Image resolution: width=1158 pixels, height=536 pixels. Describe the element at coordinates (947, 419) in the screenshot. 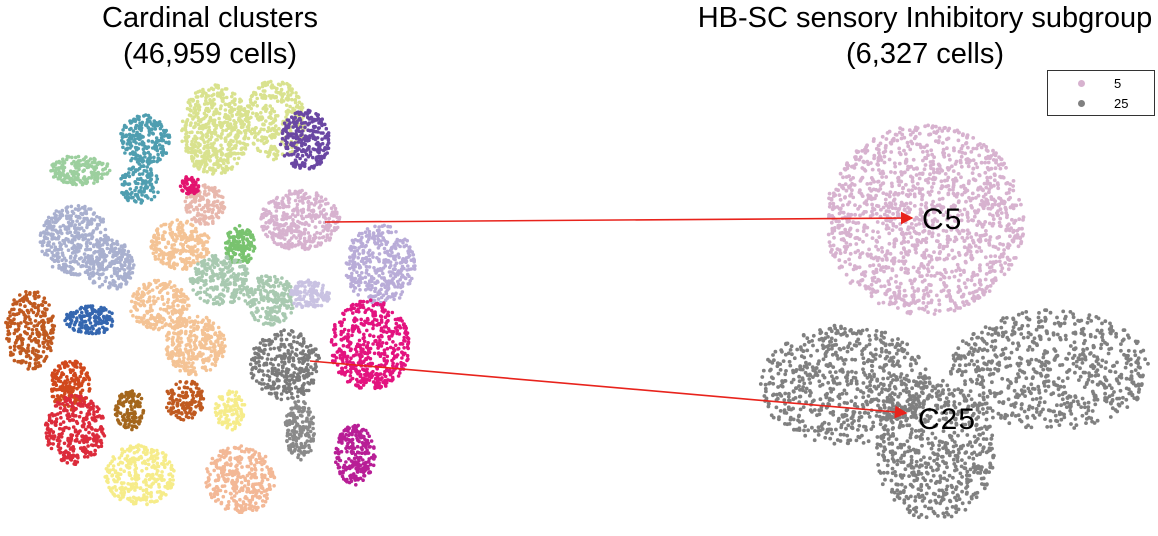

I see `callout-c25: C25` at that location.